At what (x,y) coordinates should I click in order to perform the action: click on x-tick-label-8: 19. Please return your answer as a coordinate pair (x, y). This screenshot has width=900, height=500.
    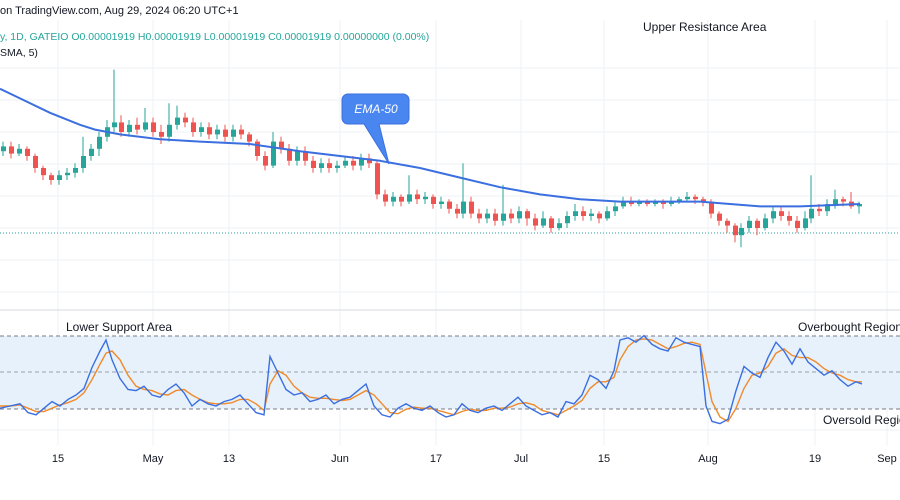
    Looking at the image, I should click on (815, 459).